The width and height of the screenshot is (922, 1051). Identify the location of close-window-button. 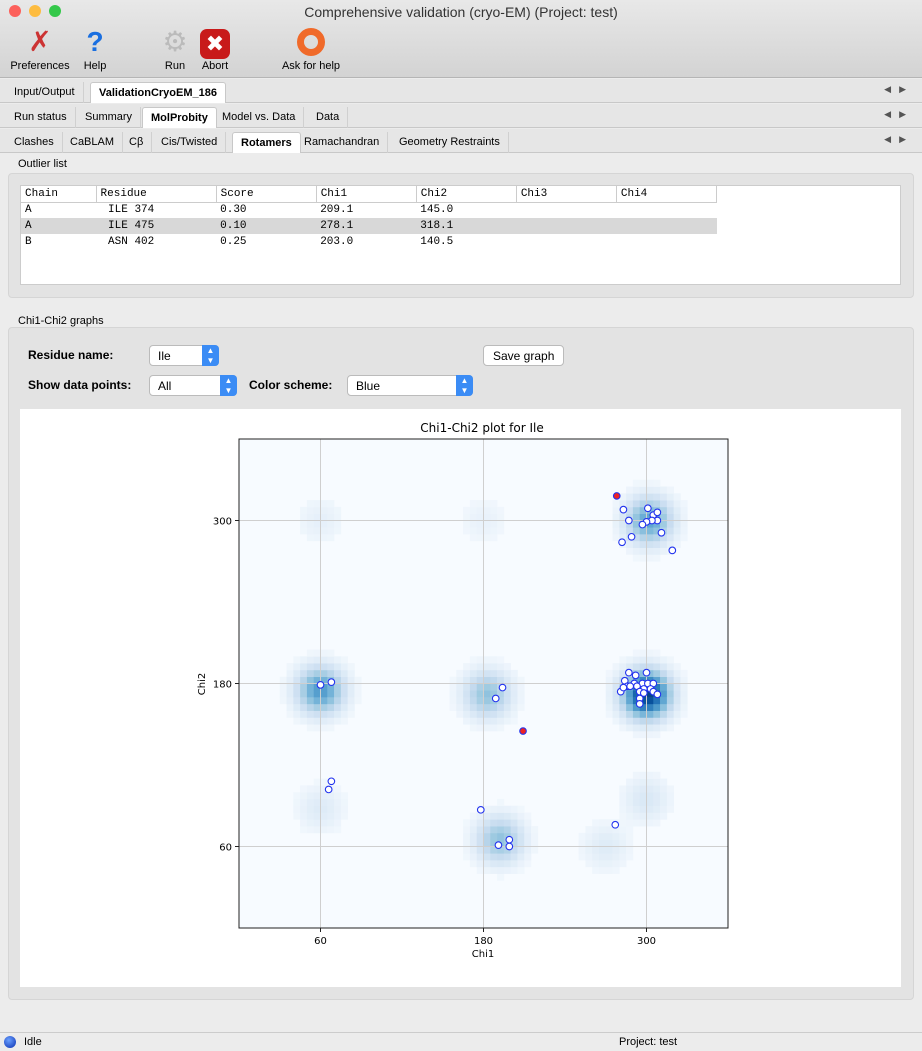
(15, 11).